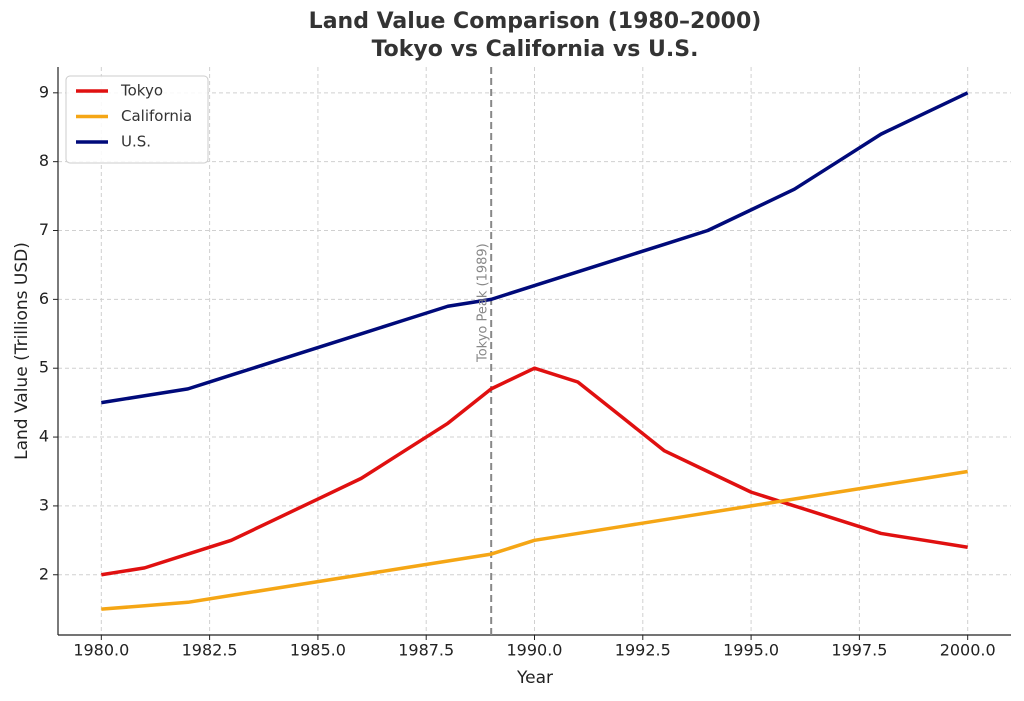  What do you see at coordinates (44, 504) in the screenshot?
I see `y-tick-label: 3` at bounding box center [44, 504].